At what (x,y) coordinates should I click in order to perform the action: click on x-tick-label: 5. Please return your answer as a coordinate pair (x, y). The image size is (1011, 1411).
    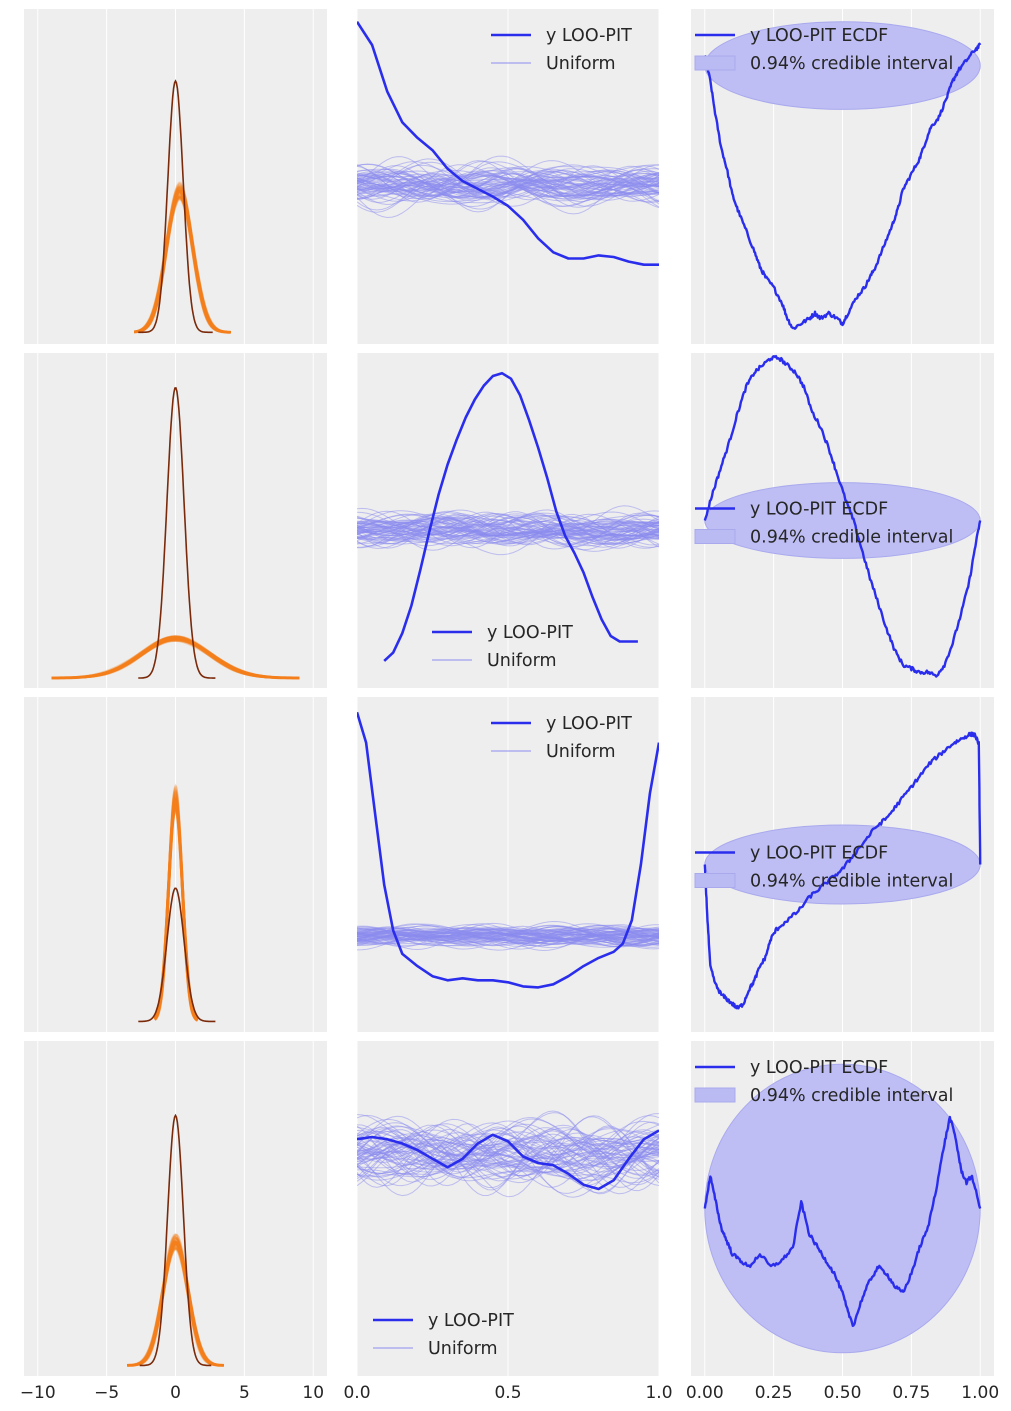
    Looking at the image, I should click on (244, 1393).